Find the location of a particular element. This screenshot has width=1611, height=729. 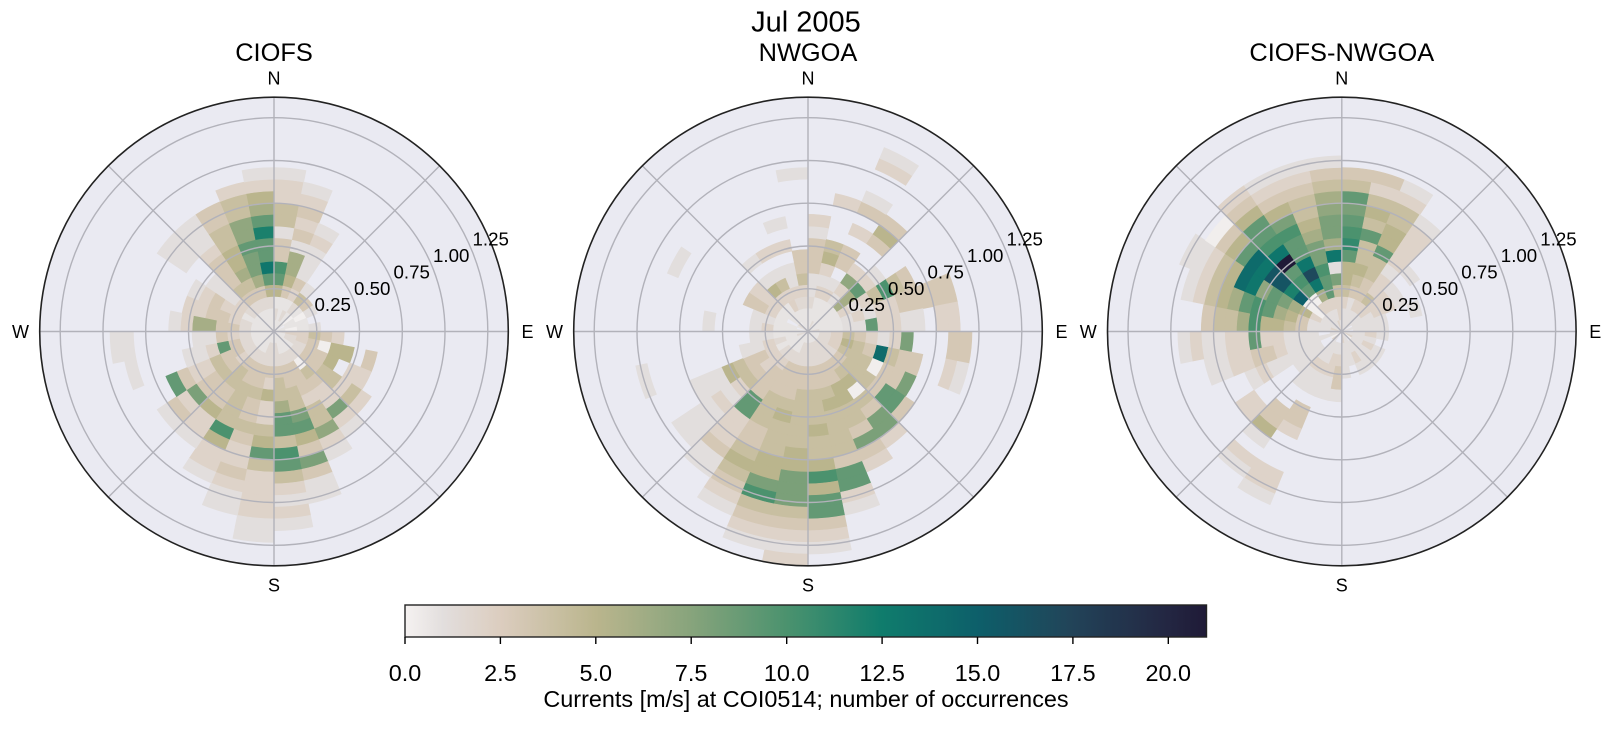

svg-text: CIOFS is located at coordinates (274, 53).